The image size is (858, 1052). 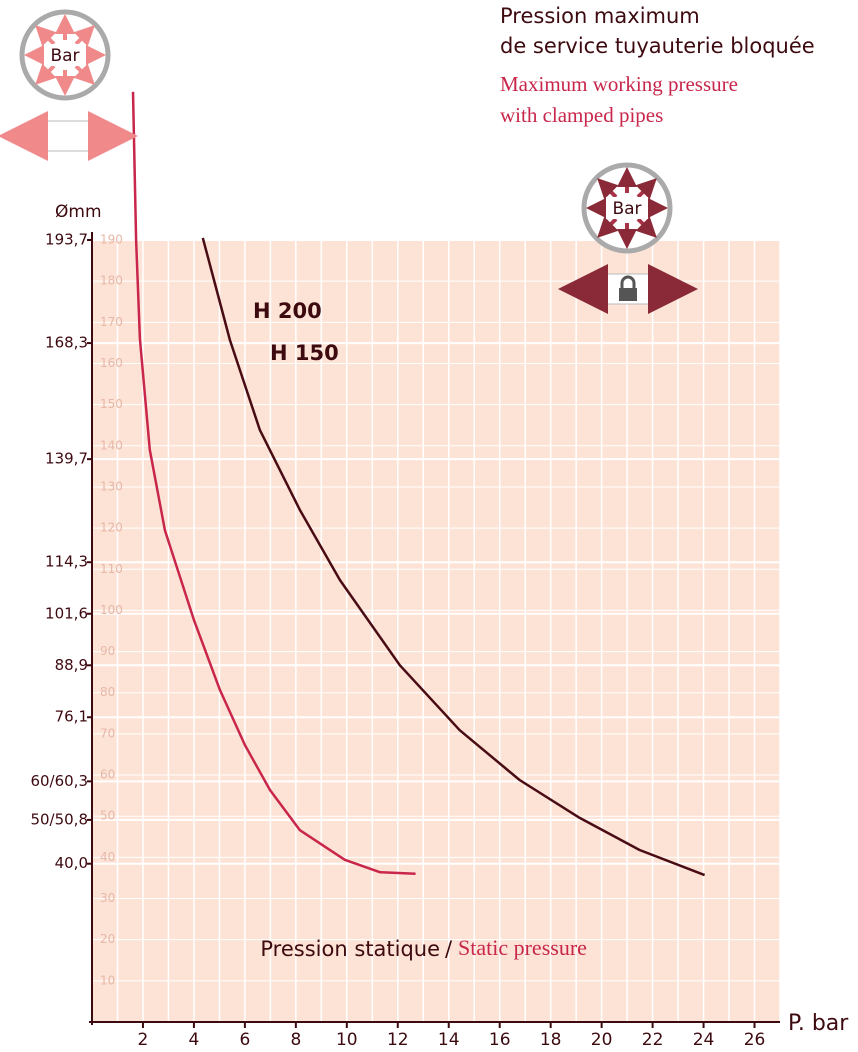 I want to click on x-tick-label: 22, so click(x=653, y=1040).